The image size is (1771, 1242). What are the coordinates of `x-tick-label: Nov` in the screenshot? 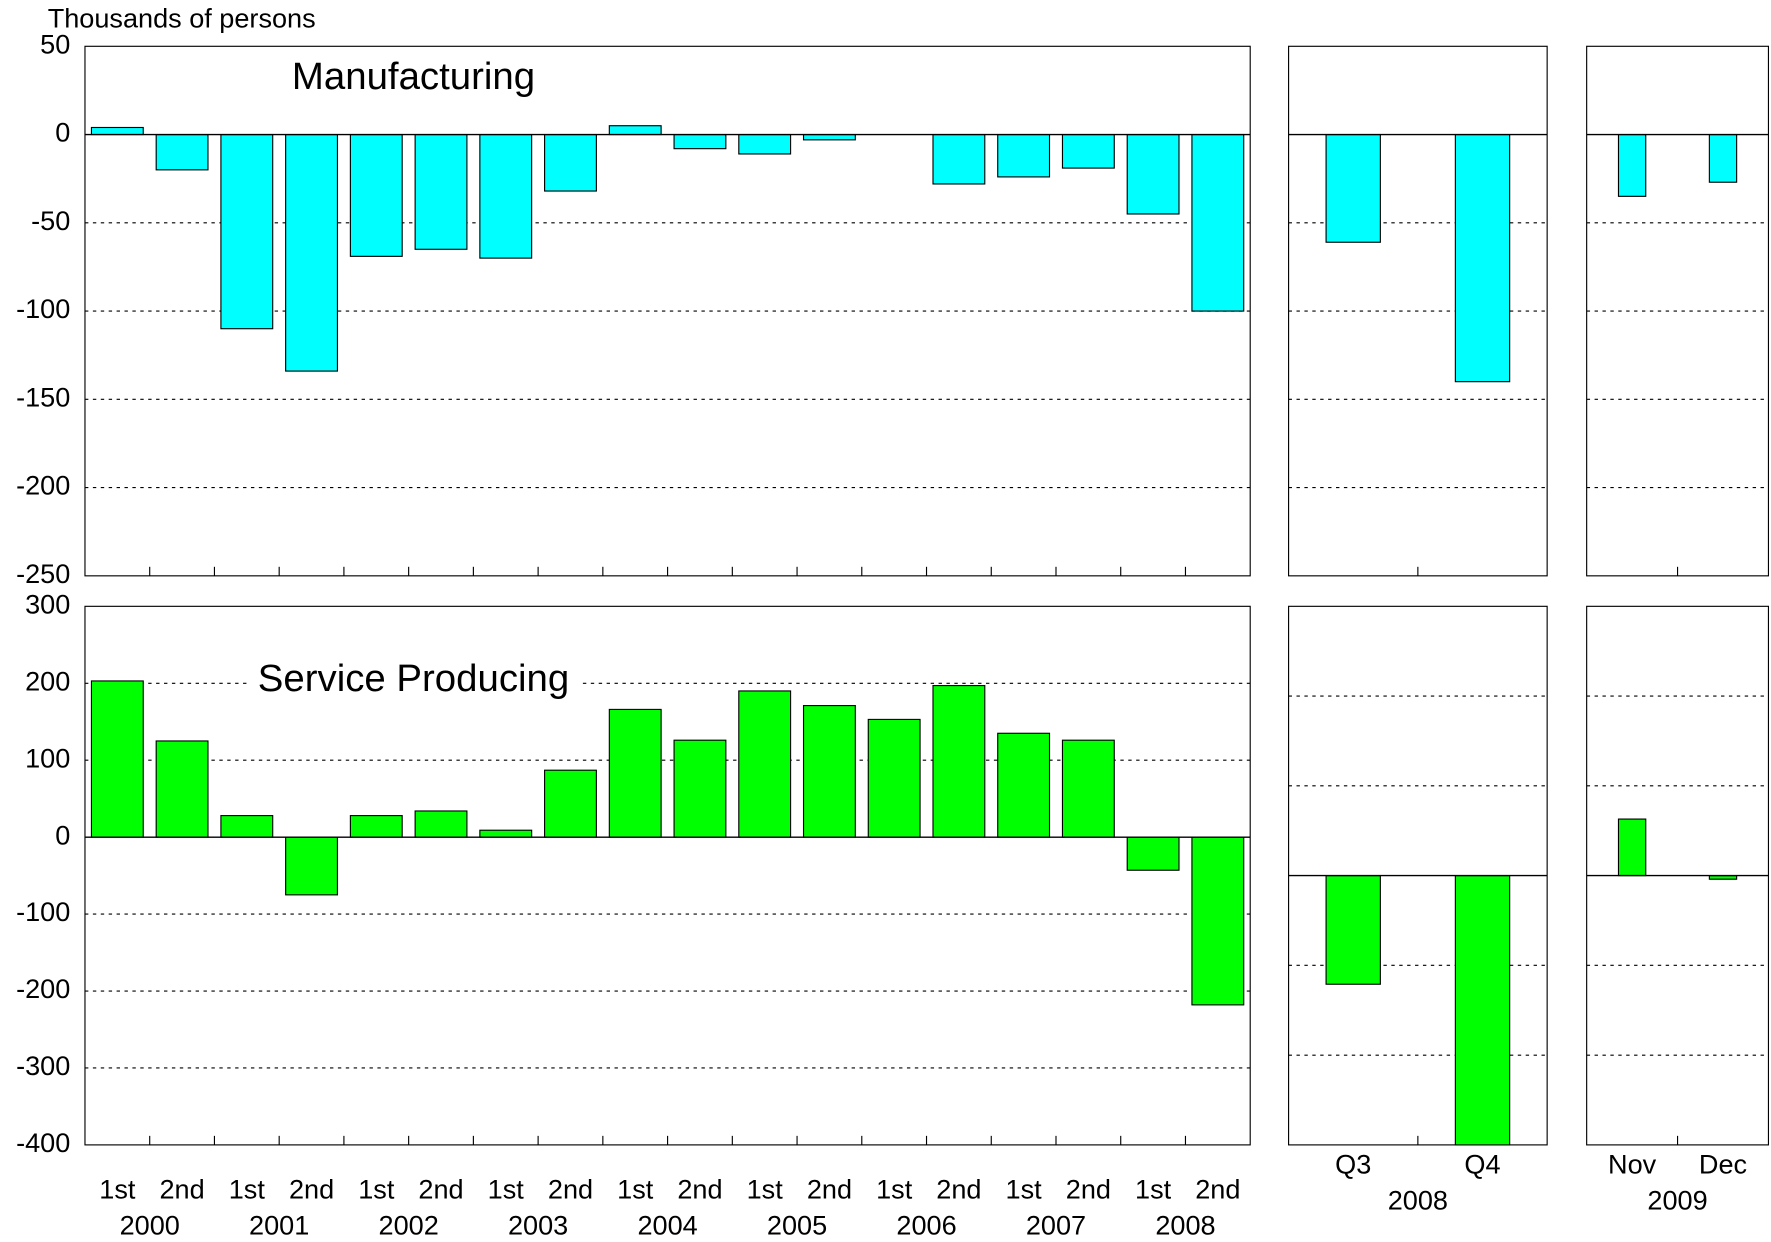 It's located at (1632, 1164).